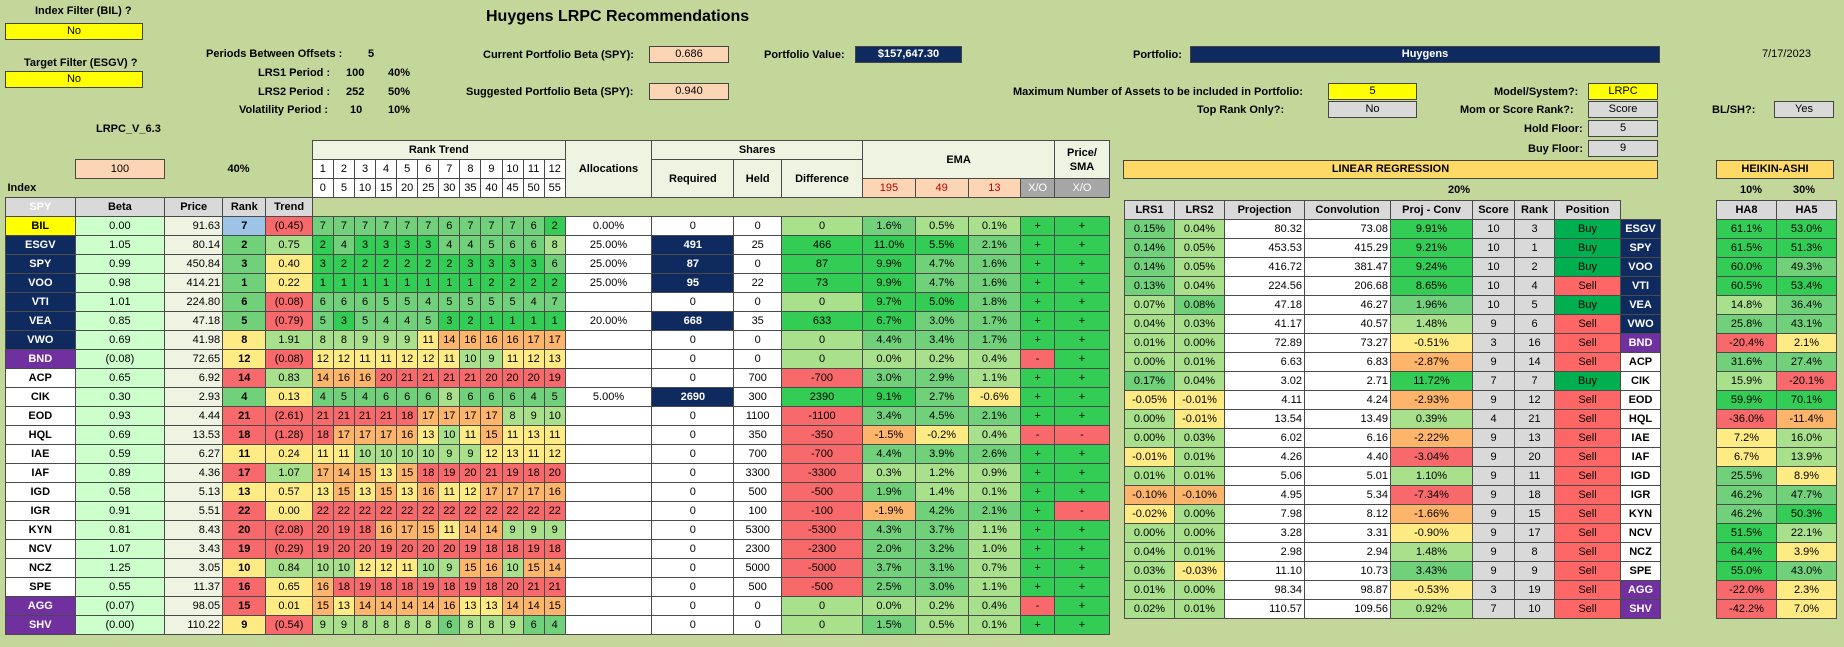  What do you see at coordinates (1623, 91) in the screenshot?
I see `model-value: LRPC` at bounding box center [1623, 91].